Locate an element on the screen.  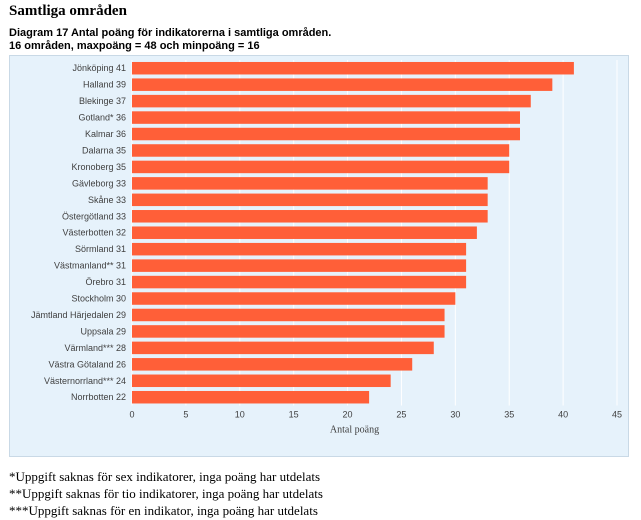
category-label: Skåne 33 is located at coordinates (107, 200).